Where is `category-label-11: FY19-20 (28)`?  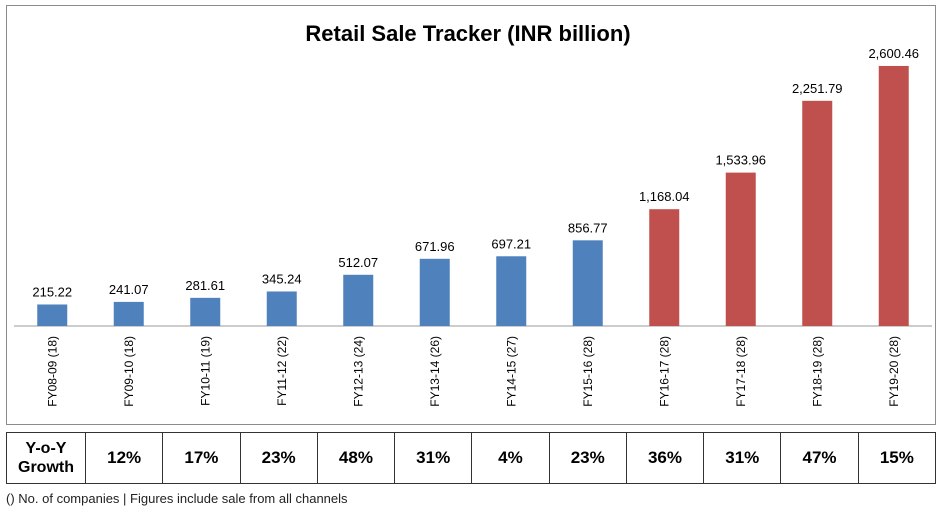
category-label-11: FY19-20 (28) is located at coordinates (894, 371).